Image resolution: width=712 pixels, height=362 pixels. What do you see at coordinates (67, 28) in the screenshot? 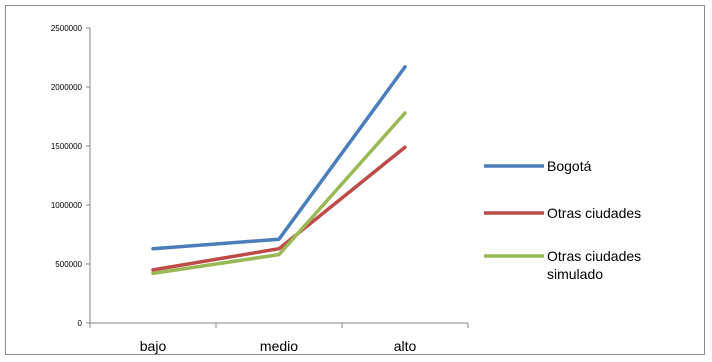
I see `y-tick-label: 2500000` at bounding box center [67, 28].